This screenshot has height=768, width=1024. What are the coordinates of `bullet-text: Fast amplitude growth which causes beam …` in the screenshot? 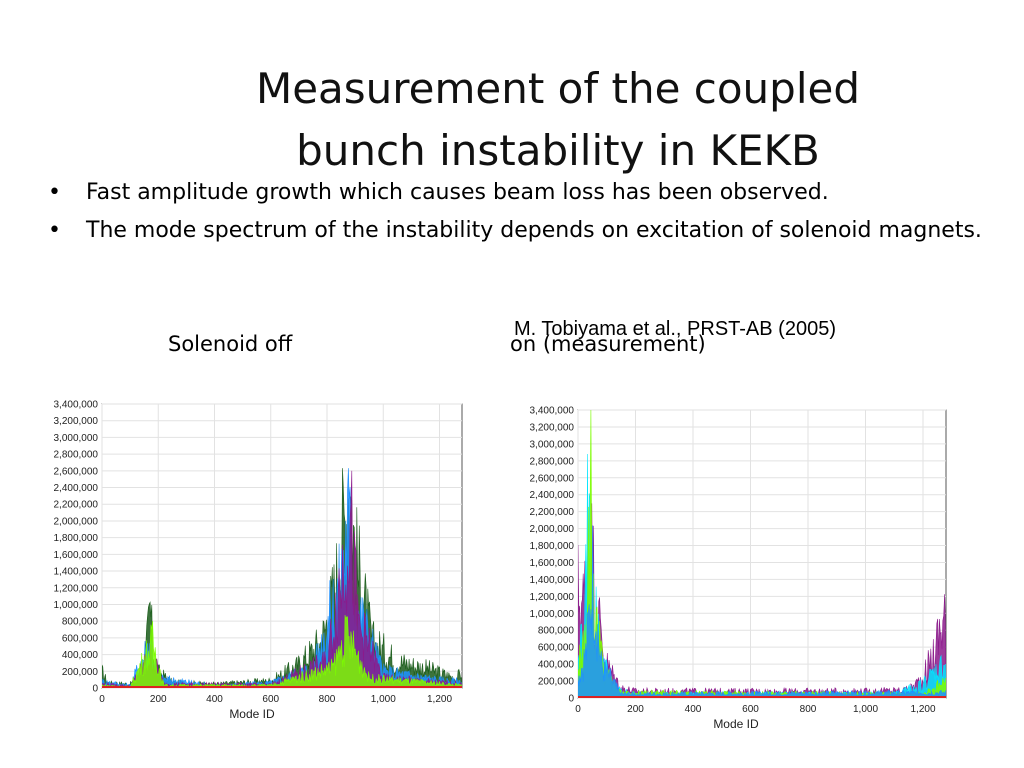 It's located at (457, 192).